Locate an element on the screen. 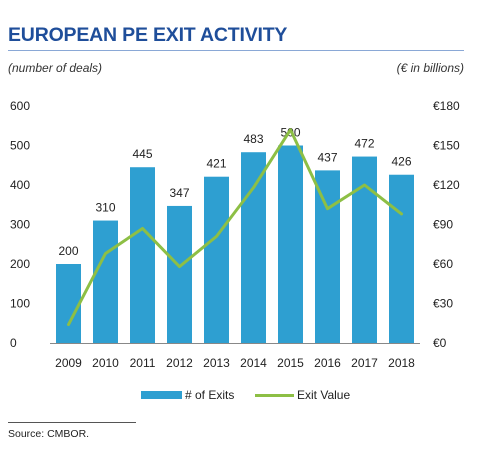  bar-data-label: 472 is located at coordinates (364, 144).